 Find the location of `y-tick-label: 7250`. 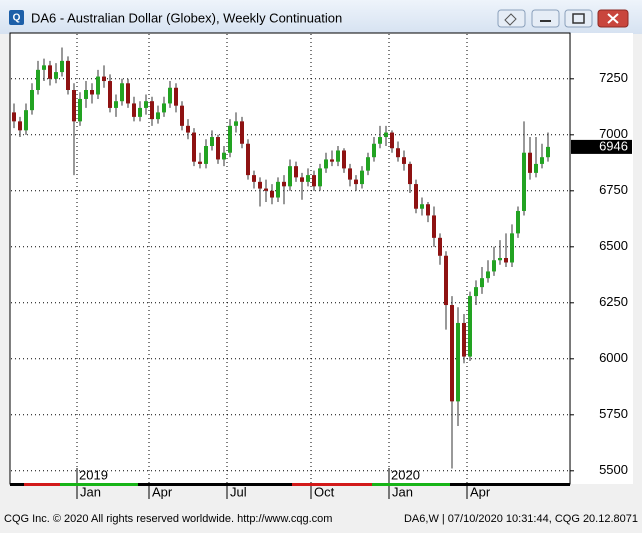

y-tick-label: 7250 is located at coordinates (613, 77).